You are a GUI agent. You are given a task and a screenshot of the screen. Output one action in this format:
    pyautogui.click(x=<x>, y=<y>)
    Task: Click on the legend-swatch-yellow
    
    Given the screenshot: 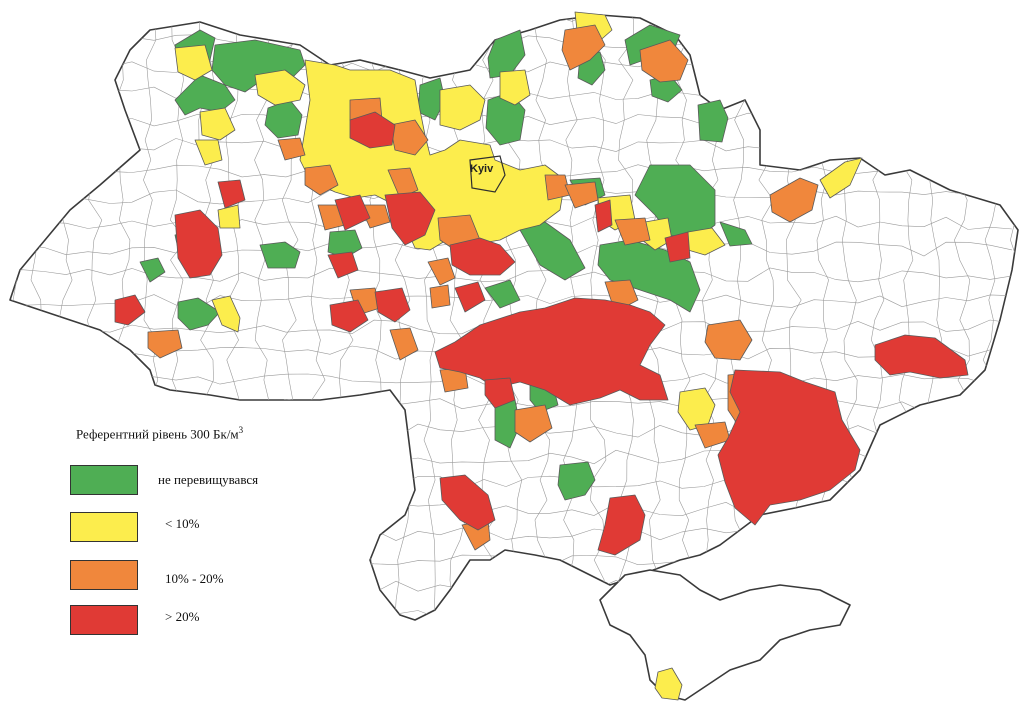 What is the action you would take?
    pyautogui.click(x=104, y=527)
    